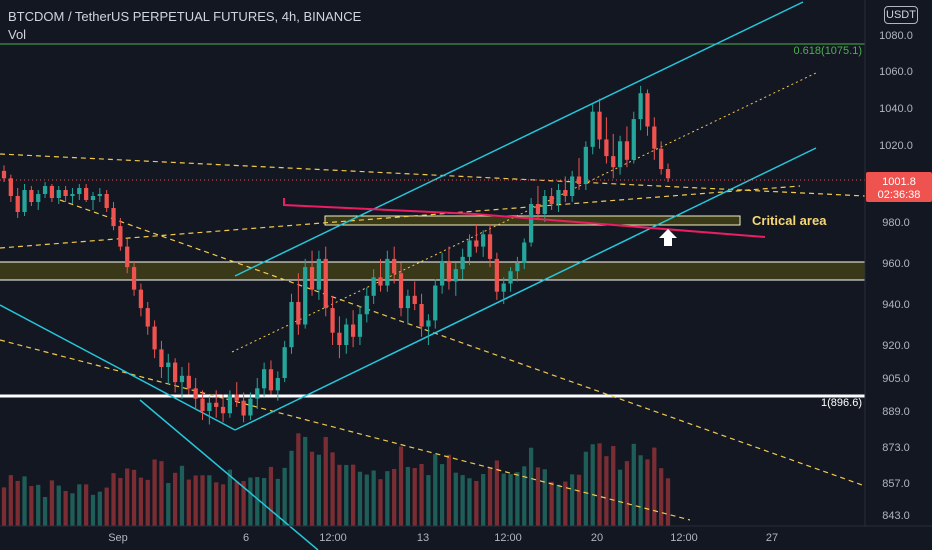 Image resolution: width=932 pixels, height=550 pixels. I want to click on countdown-timer: 02:36:38, so click(899, 195).